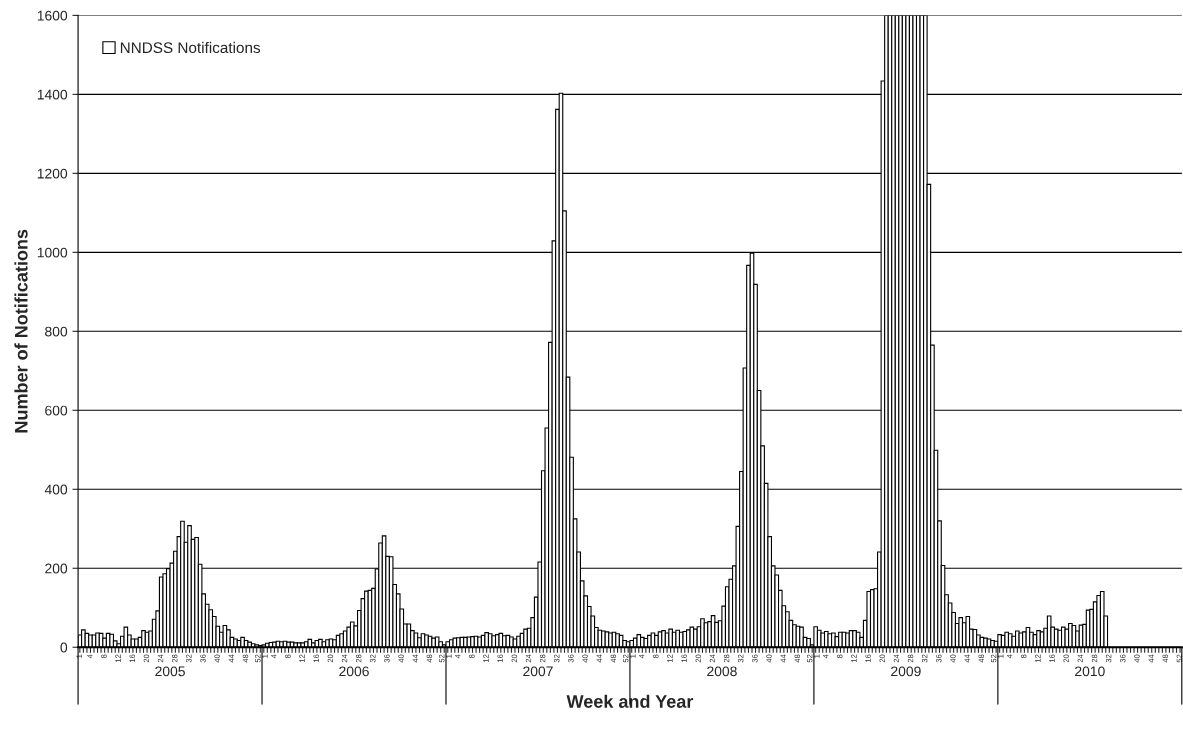 The image size is (1183, 733). Describe the element at coordinates (56, 568) in the screenshot. I see `y-tick-label: 200` at that location.